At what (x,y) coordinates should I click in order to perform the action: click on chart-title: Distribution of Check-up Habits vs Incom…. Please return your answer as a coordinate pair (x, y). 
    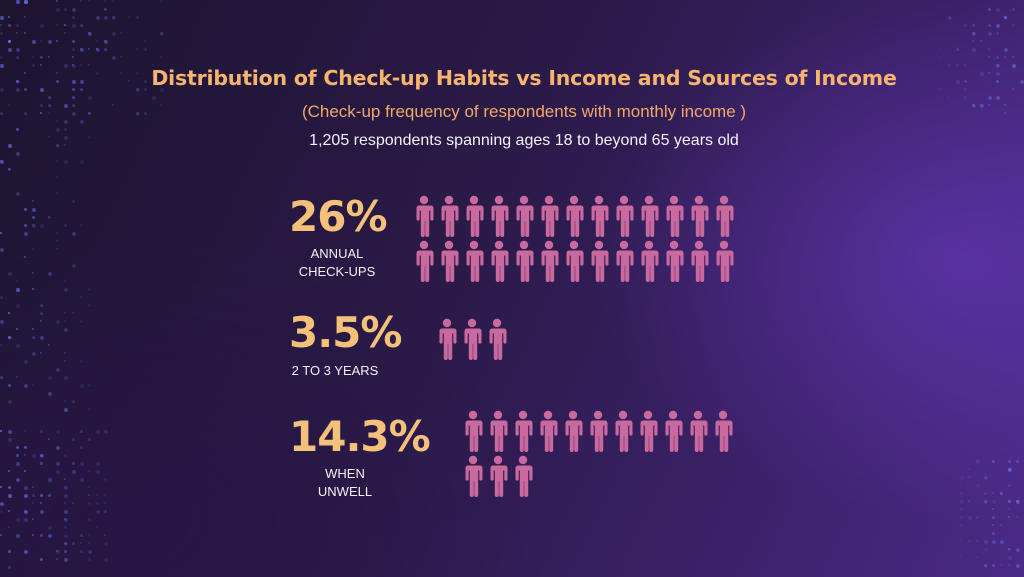
    Looking at the image, I should click on (524, 78).